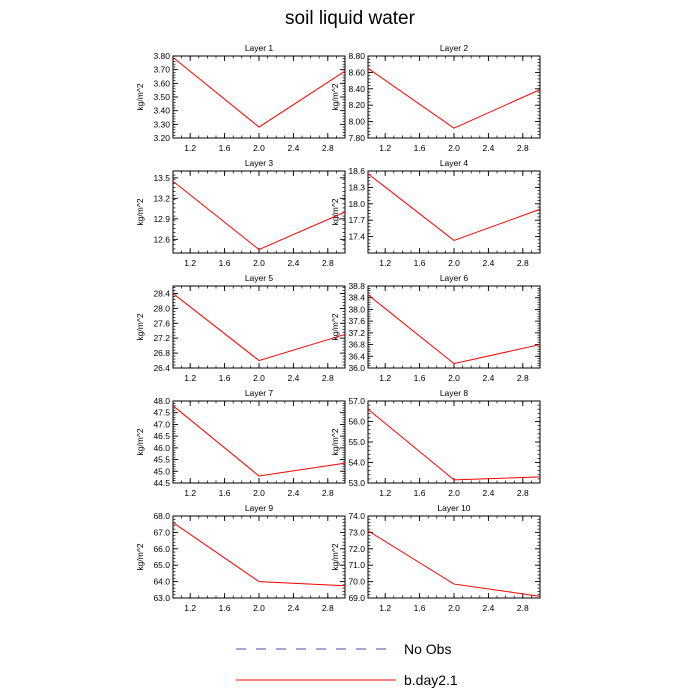  Describe the element at coordinates (259, 163) in the screenshot. I see `panel-title: Layer 3` at that location.